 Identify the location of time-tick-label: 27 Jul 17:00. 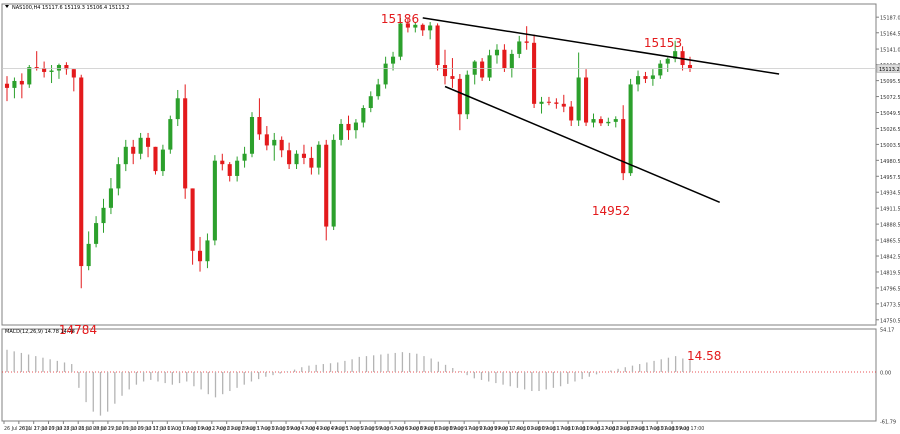
(63, 429).